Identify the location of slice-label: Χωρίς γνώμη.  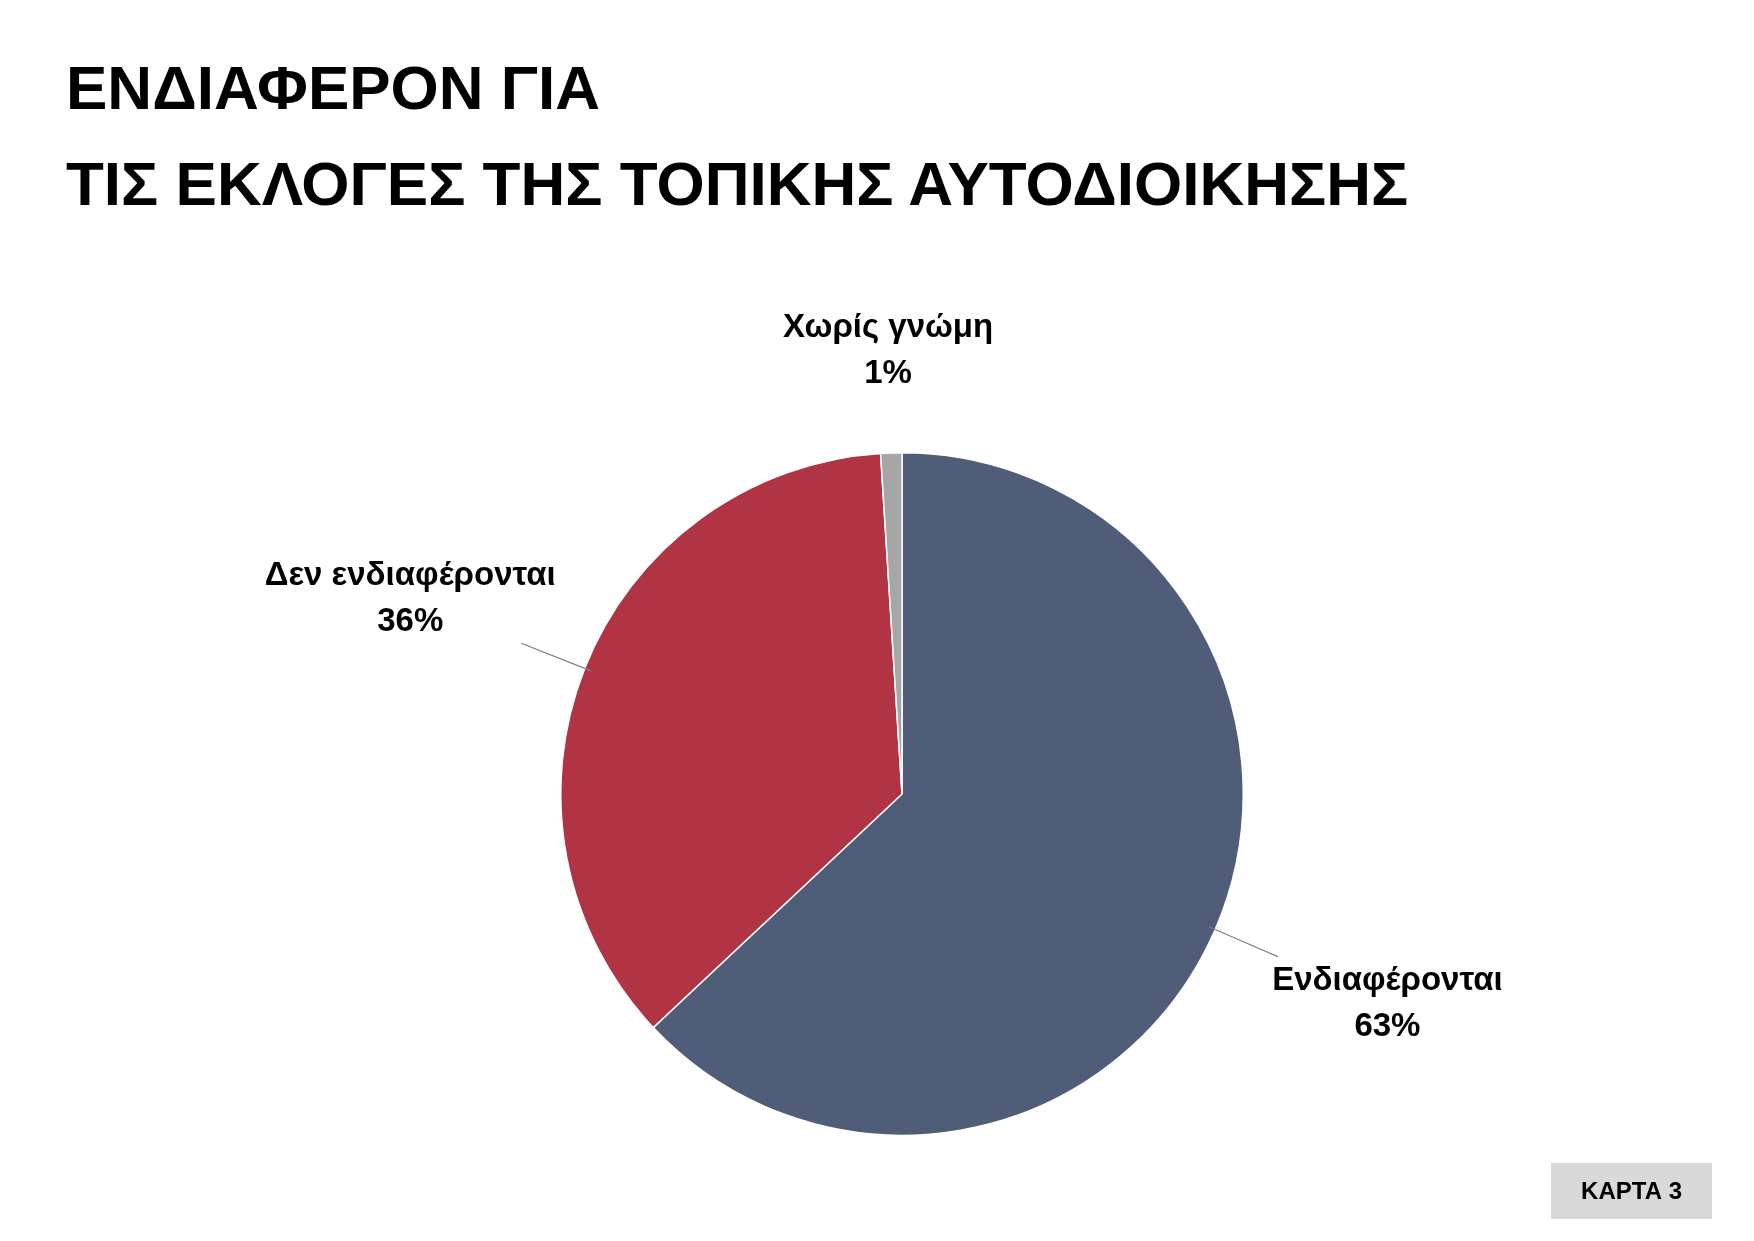
(888, 325).